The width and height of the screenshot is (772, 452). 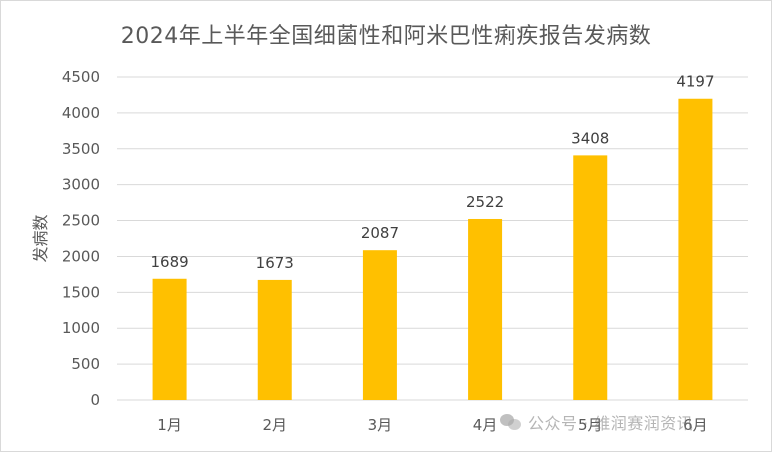 What do you see at coordinates (95, 400) in the screenshot?
I see `y-tick-label: 0` at bounding box center [95, 400].